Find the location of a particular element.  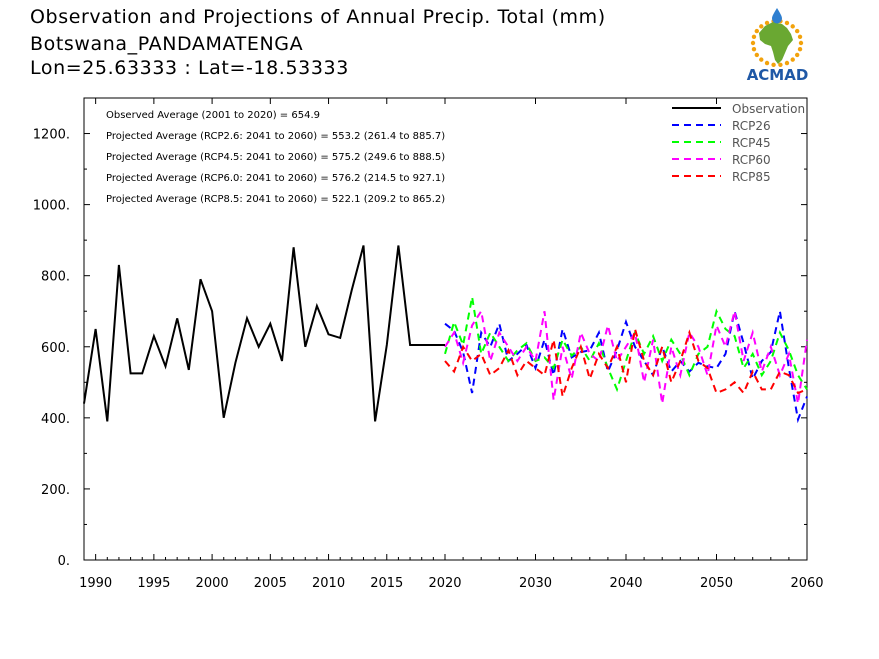

series-line-observation is located at coordinates (264, 333).